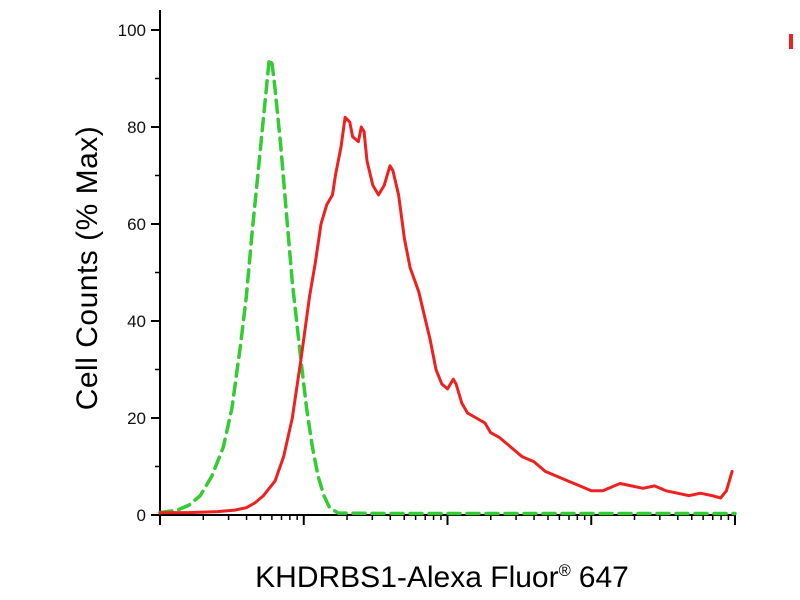 This screenshot has width=800, height=600. Describe the element at coordinates (603, 577) in the screenshot. I see `x-axis-title-number: 647` at that location.